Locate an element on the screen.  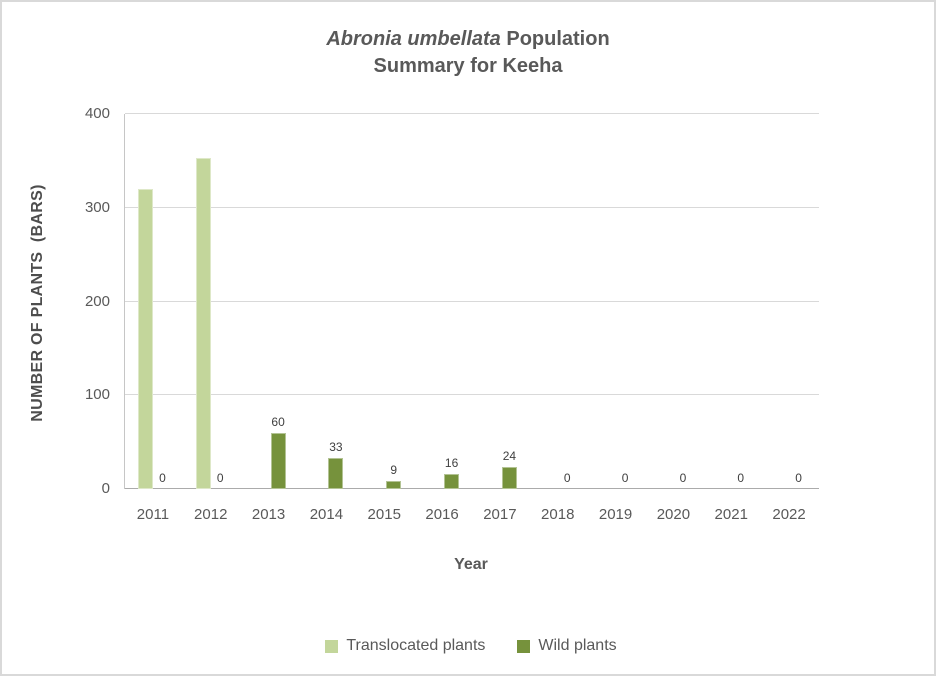
data-label-wild-plants-2021: 0 is located at coordinates (741, 478).